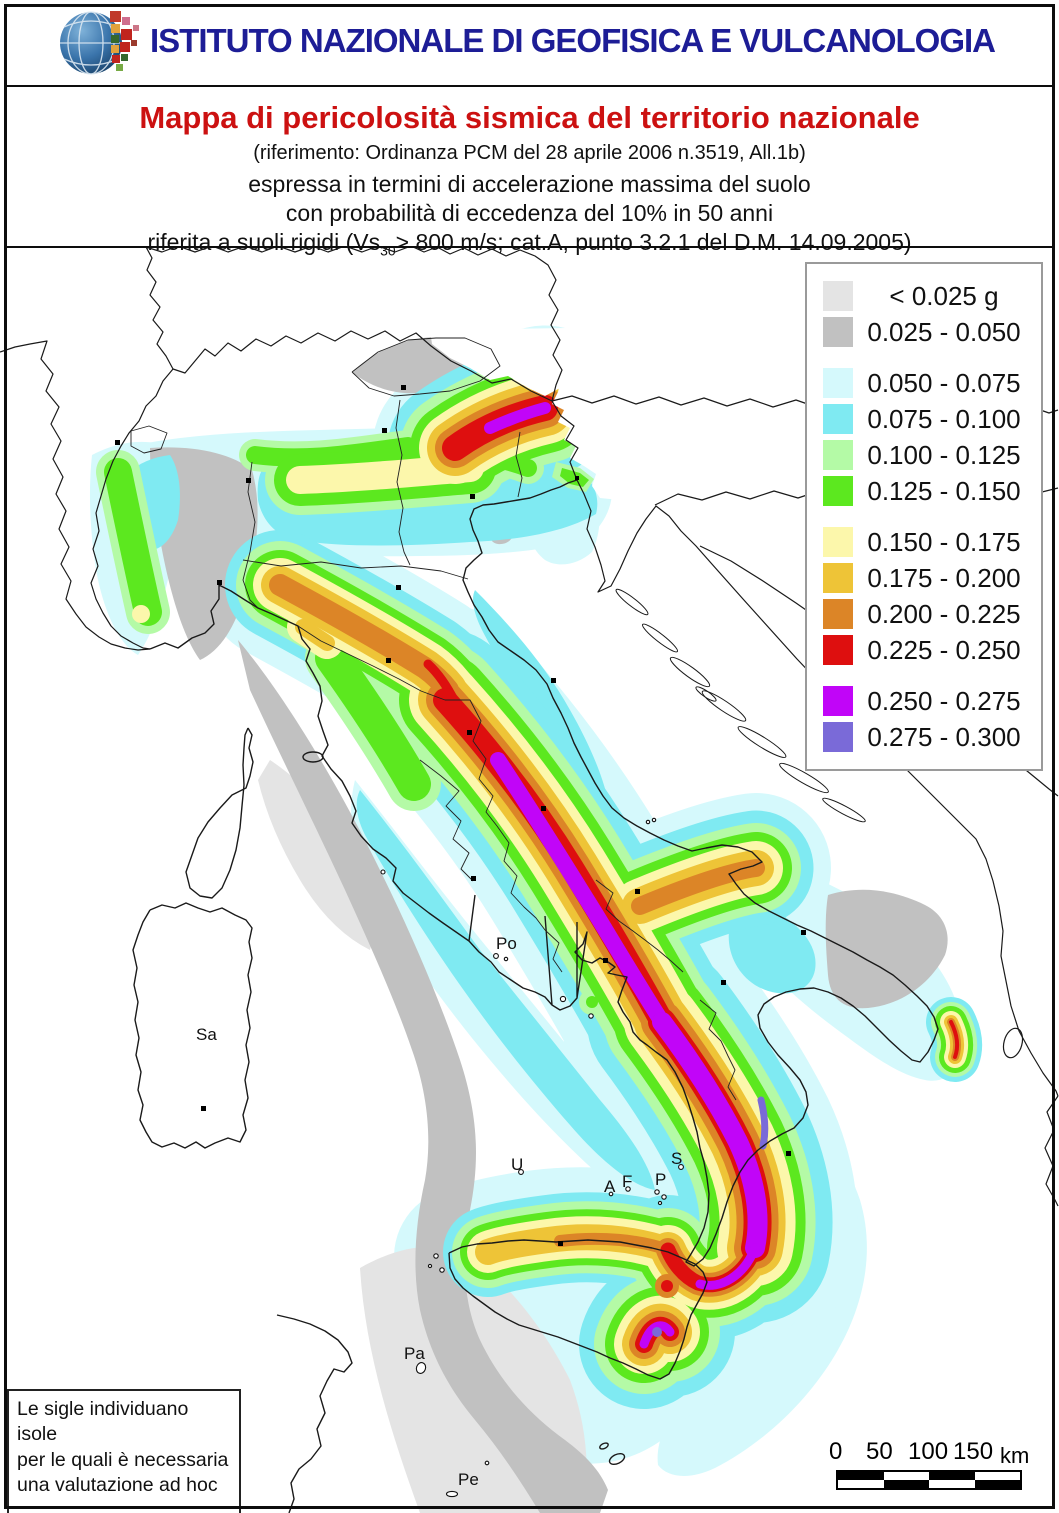 The width and height of the screenshot is (1059, 1513). I want to click on legend-row: 0.275 - 0.300, so click(925, 737).